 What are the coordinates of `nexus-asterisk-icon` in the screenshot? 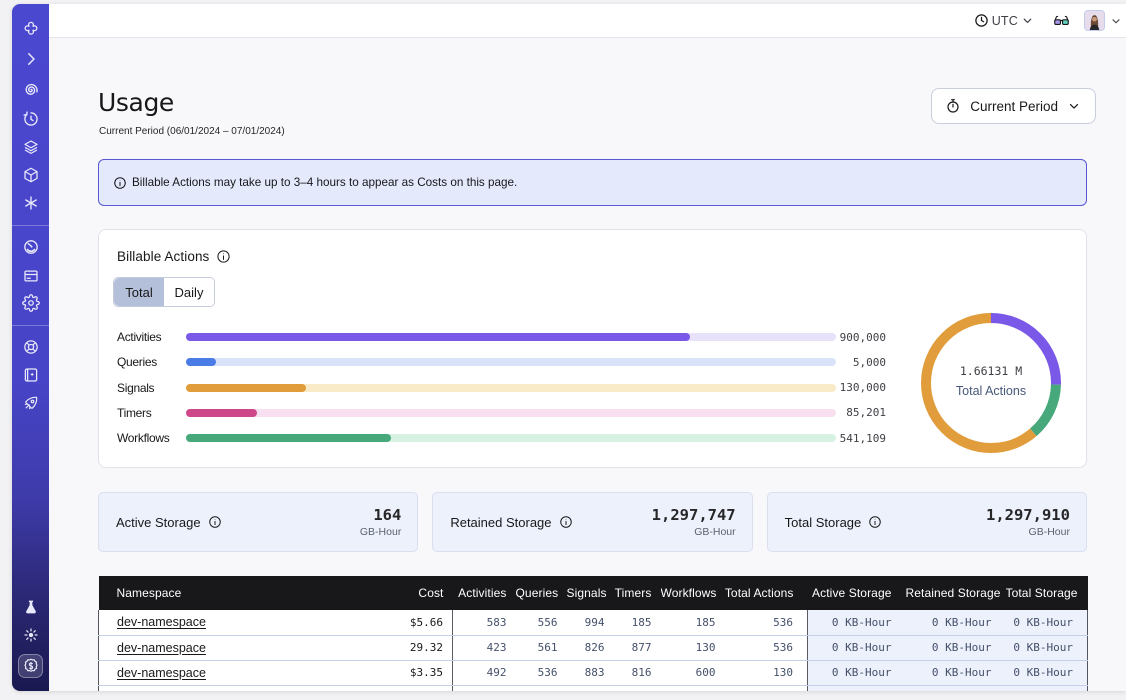 It's located at (31, 203).